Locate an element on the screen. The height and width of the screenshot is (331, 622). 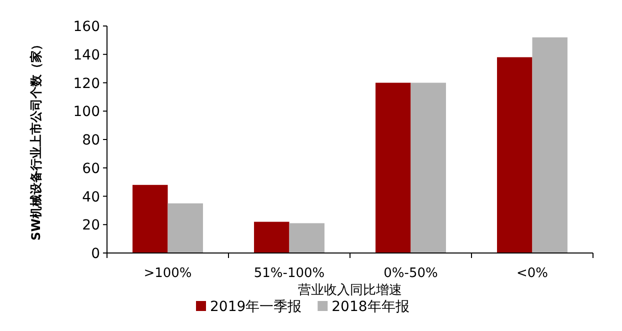
y-tick-label: 20 is located at coordinates (91, 226).